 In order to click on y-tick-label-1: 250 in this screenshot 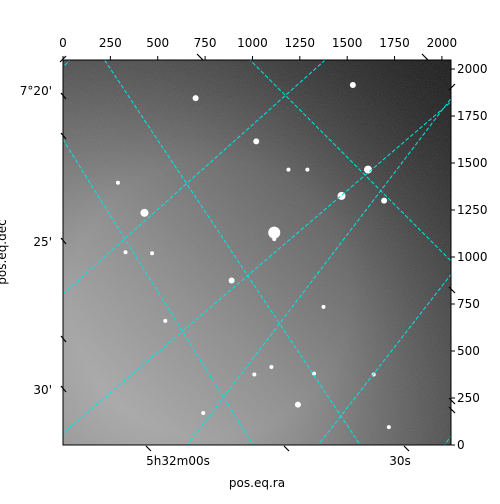, I will do `click(468, 398)`.